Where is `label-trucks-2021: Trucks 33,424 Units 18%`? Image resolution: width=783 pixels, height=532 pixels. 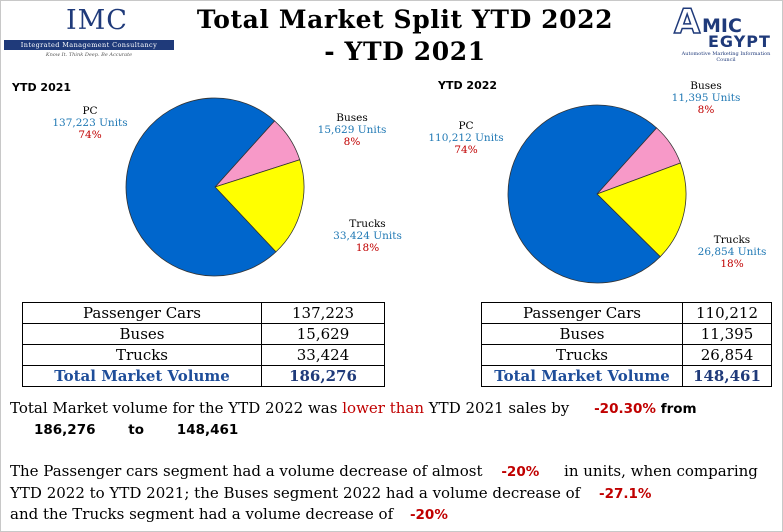
label-trucks-2021: Trucks 33,424 Units 18% is located at coordinates (367, 236).